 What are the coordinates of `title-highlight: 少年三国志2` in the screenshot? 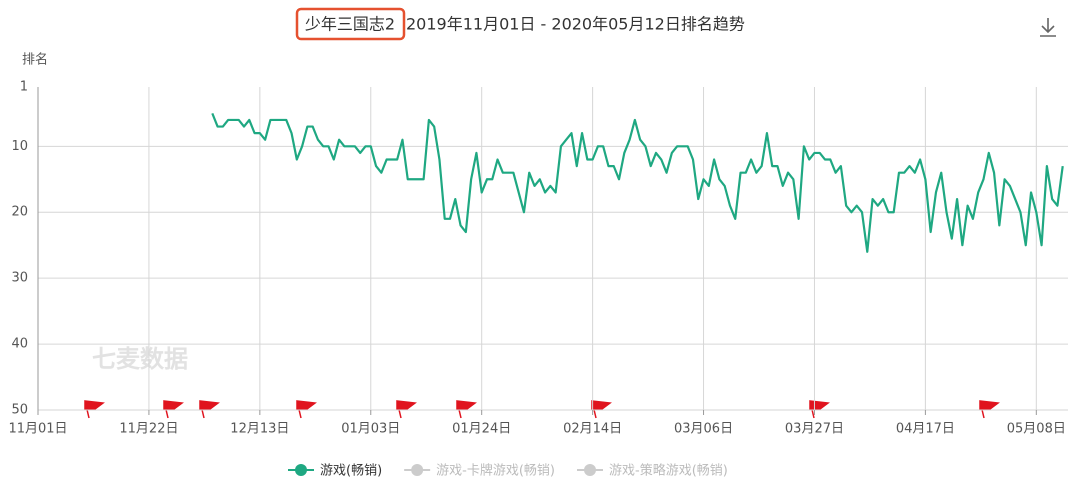 It's located at (350, 24).